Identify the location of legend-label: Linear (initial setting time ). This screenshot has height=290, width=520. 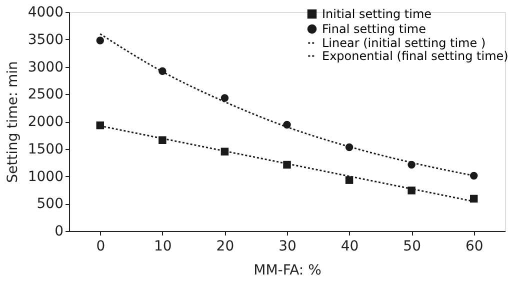
(404, 43).